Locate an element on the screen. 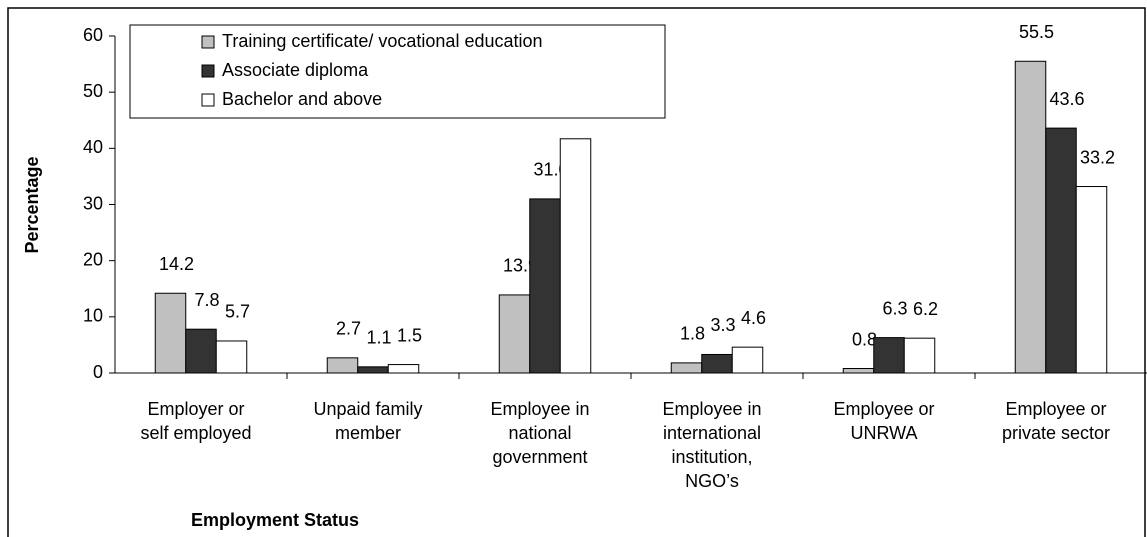 The width and height of the screenshot is (1147, 537). y-axis-title: Percentage is located at coordinates (32, 204).